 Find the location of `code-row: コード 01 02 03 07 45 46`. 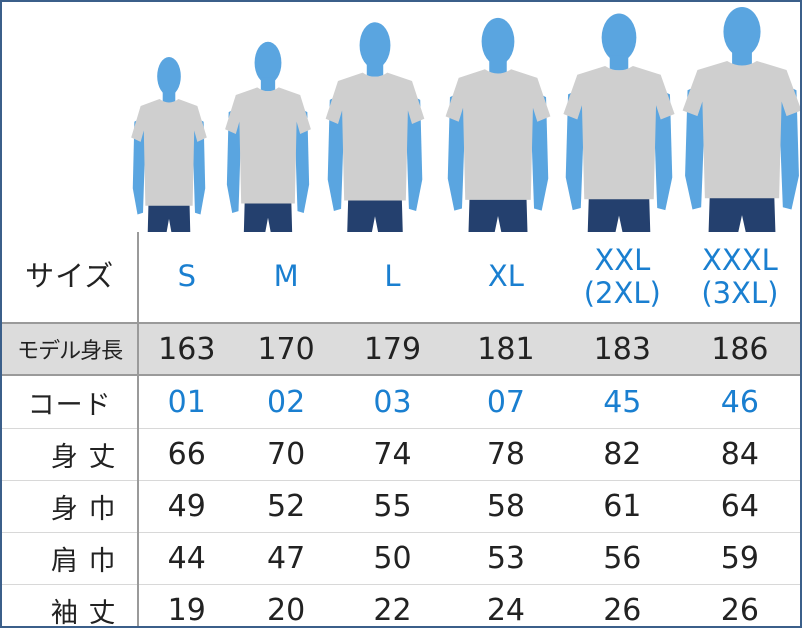

code-row: コード 01 02 03 07 45 46 is located at coordinates (401, 402).